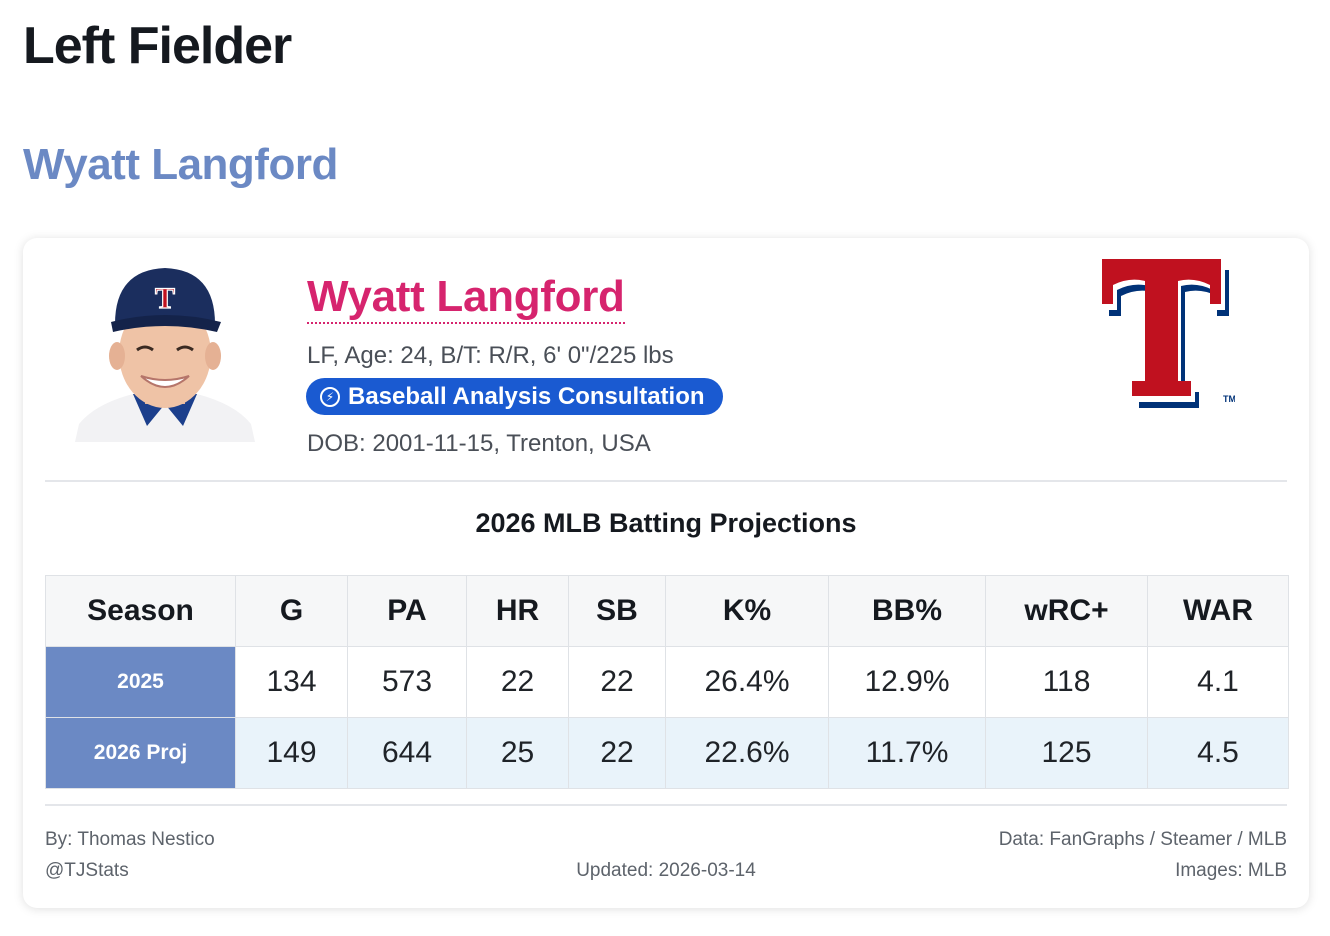 Image resolution: width=1330 pixels, height=936 pixels. Describe the element at coordinates (1229, 399) in the screenshot. I see `trademark-mark: TM` at that location.